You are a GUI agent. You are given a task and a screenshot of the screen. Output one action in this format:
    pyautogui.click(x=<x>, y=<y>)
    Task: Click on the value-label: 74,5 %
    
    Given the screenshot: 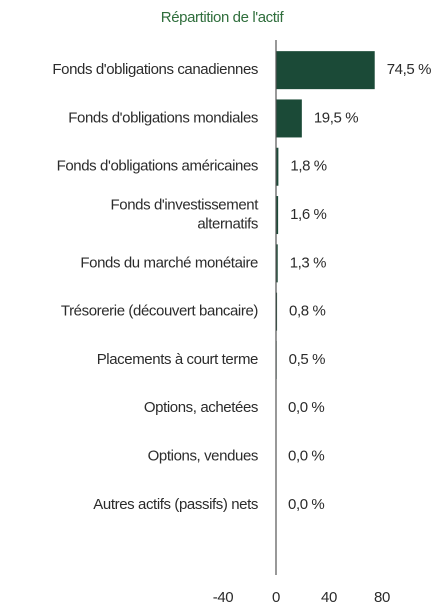 What is the action you would take?
    pyautogui.click(x=409, y=69)
    